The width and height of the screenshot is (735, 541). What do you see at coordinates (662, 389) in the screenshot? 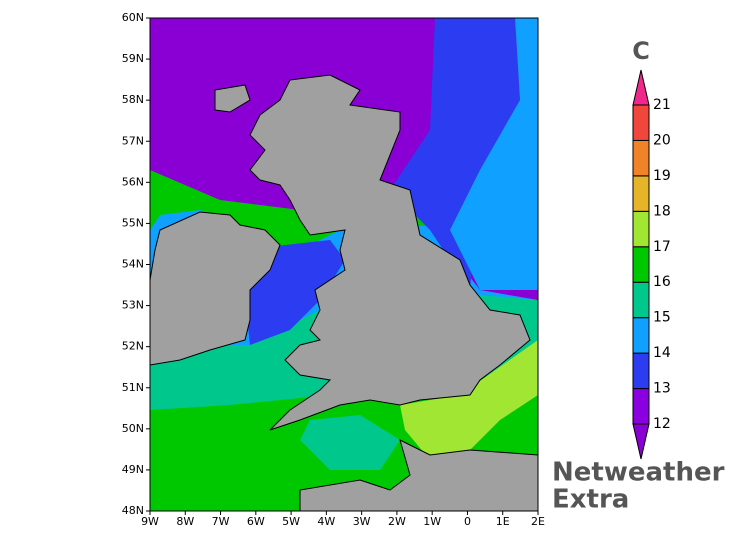
I see `colorbar-label: 13` at bounding box center [662, 389].